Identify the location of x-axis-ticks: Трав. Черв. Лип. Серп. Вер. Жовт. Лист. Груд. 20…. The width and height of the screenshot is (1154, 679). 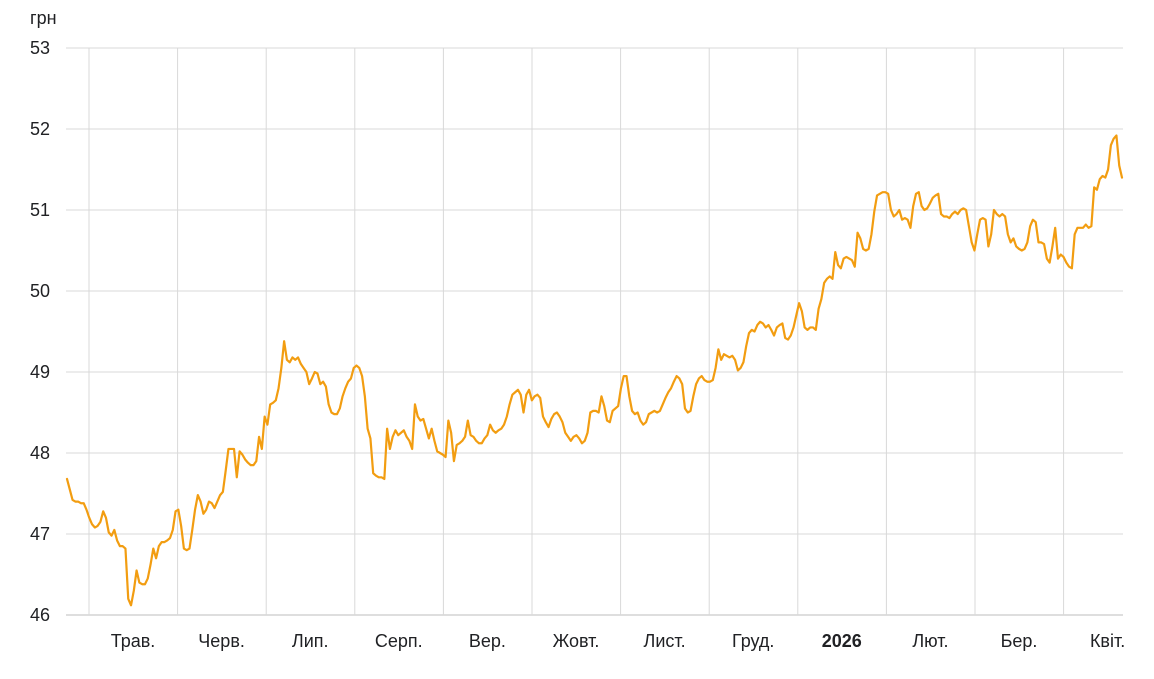
(618, 641).